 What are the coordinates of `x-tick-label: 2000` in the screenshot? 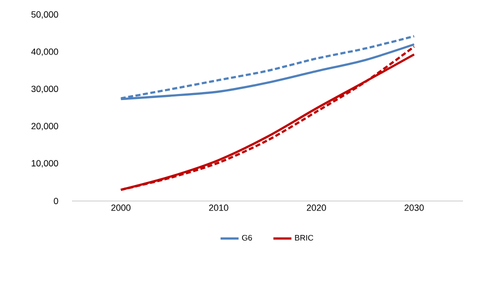 It's located at (120, 207).